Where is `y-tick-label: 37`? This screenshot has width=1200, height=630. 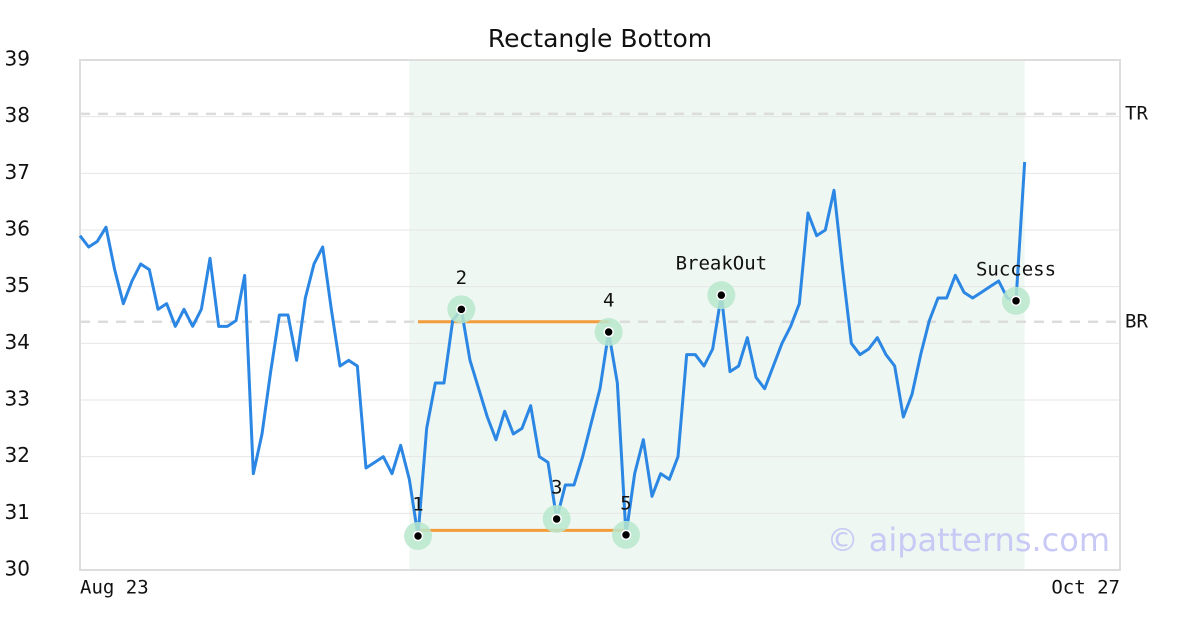
y-tick-label: 37 is located at coordinates (17, 172).